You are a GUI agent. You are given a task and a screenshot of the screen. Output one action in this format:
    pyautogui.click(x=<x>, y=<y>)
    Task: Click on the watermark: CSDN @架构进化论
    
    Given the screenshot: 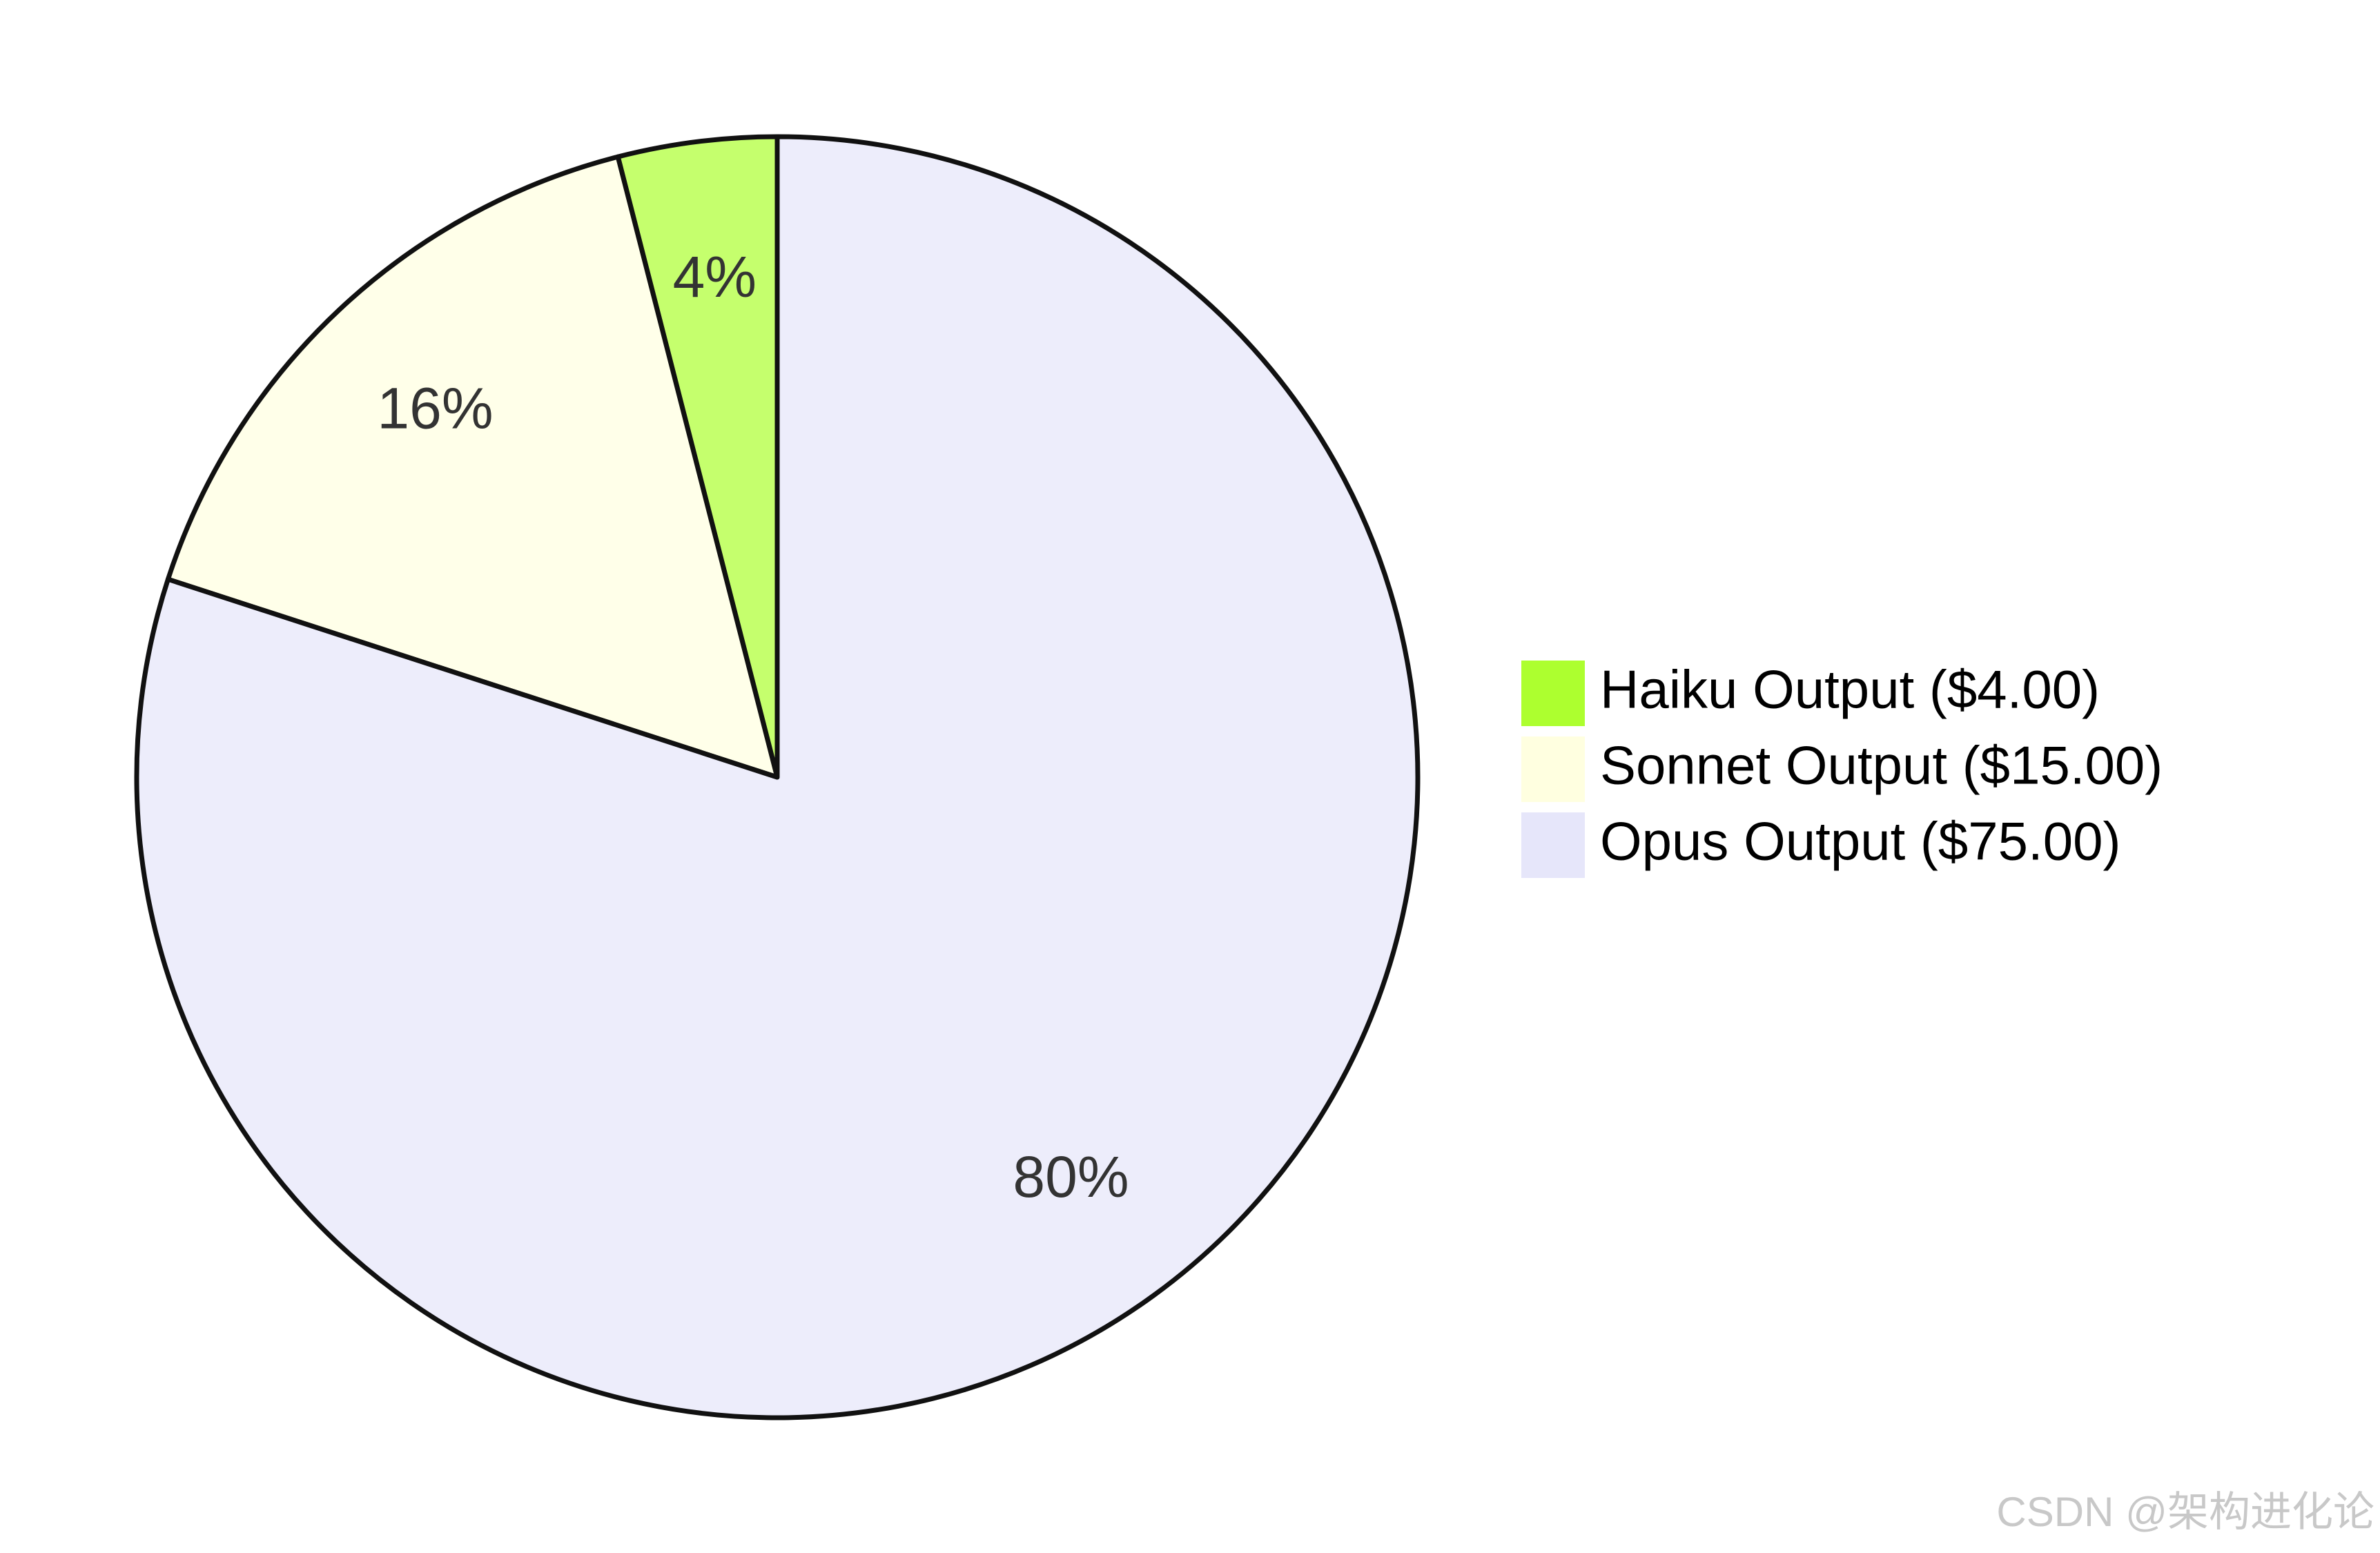 What is the action you would take?
    pyautogui.click(x=2185, y=1512)
    